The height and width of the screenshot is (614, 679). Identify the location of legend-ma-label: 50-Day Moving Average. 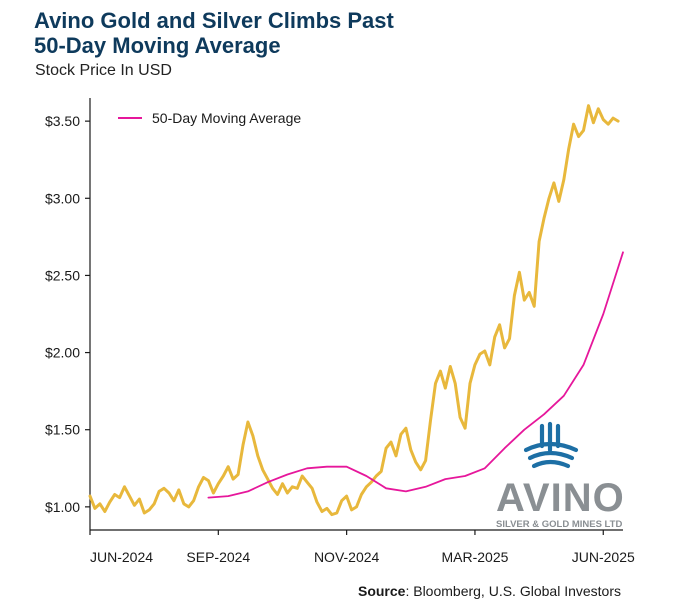
(226, 118).